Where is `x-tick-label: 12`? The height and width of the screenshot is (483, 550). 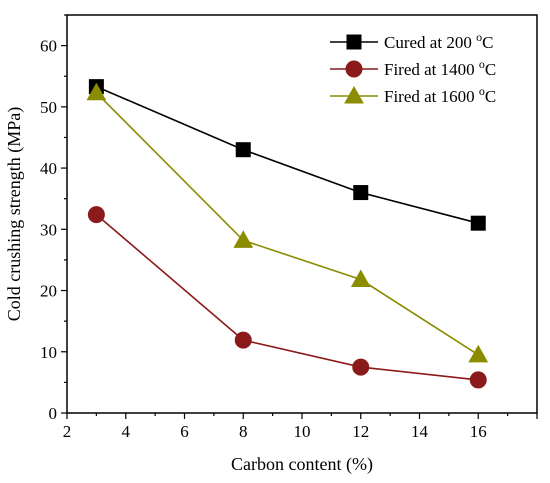 x-tick-label: 12 is located at coordinates (360, 431).